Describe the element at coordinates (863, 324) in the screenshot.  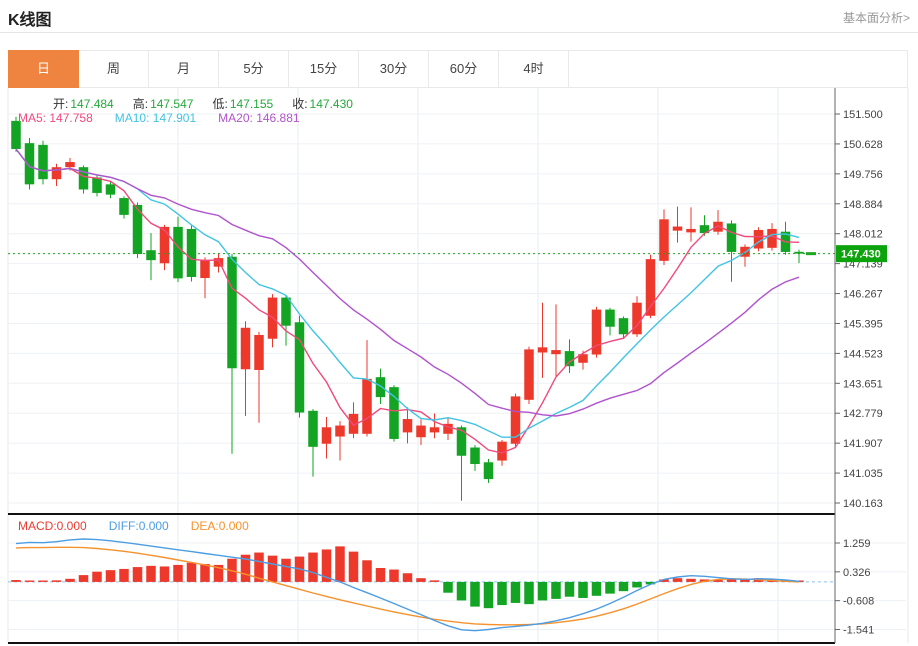
I see `price-axis-label: 145.395` at that location.